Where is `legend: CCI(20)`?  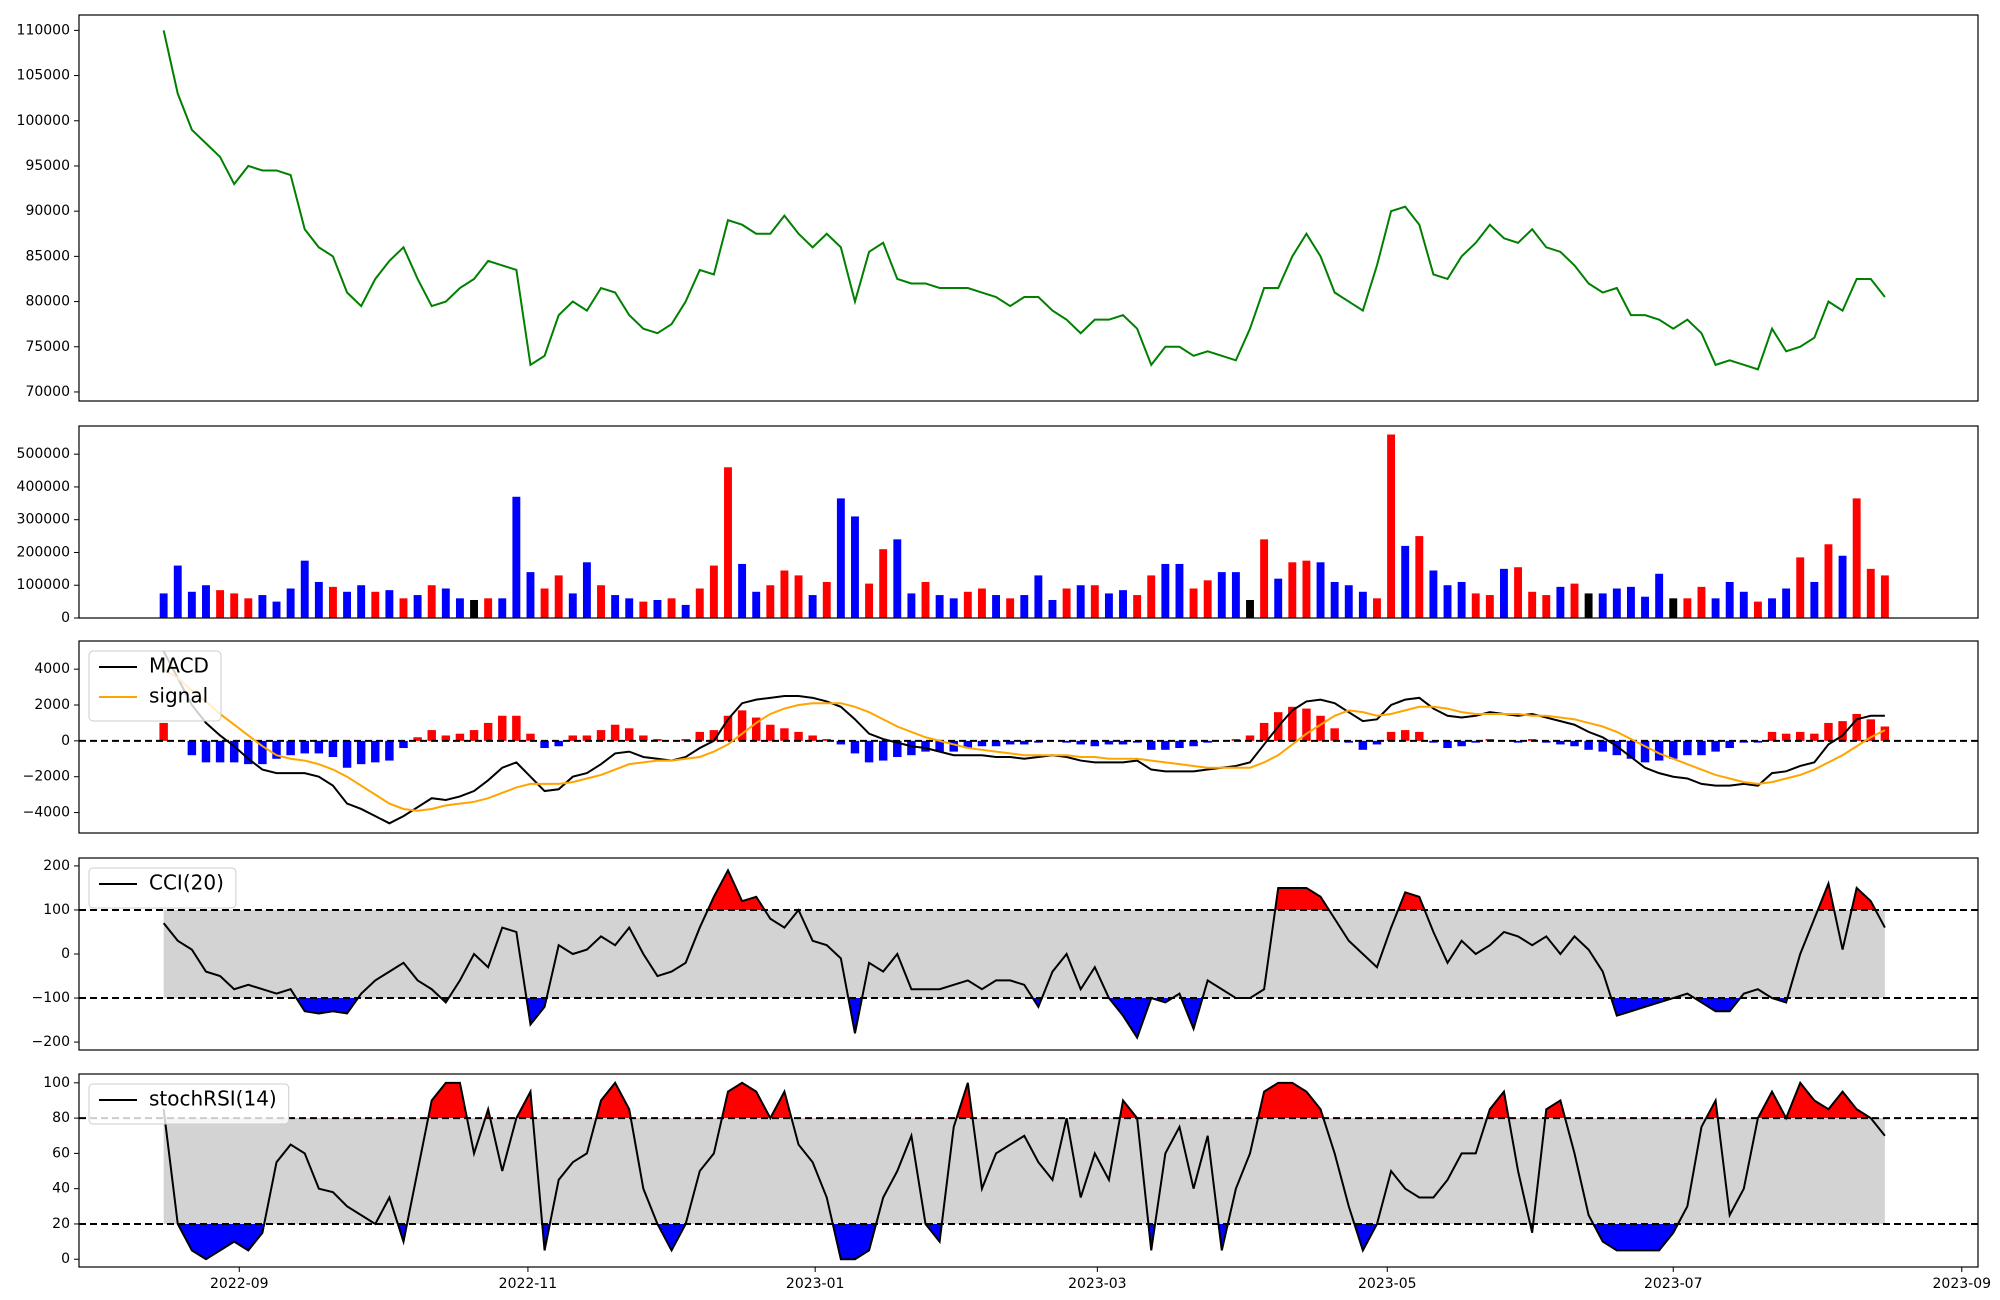 legend: CCI(20) is located at coordinates (162, 888).